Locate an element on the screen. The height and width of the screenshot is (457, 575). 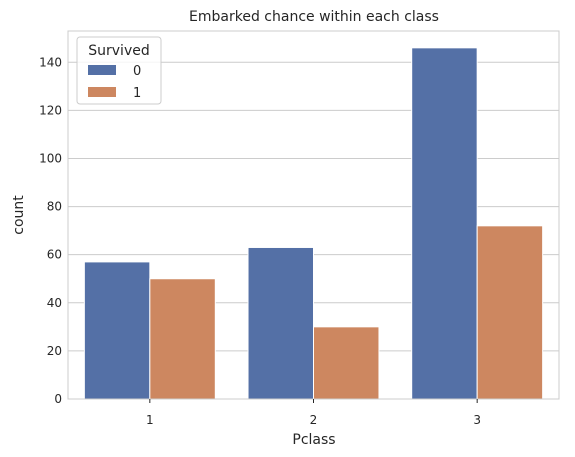
y-tick-label: 20 is located at coordinates (54, 351).